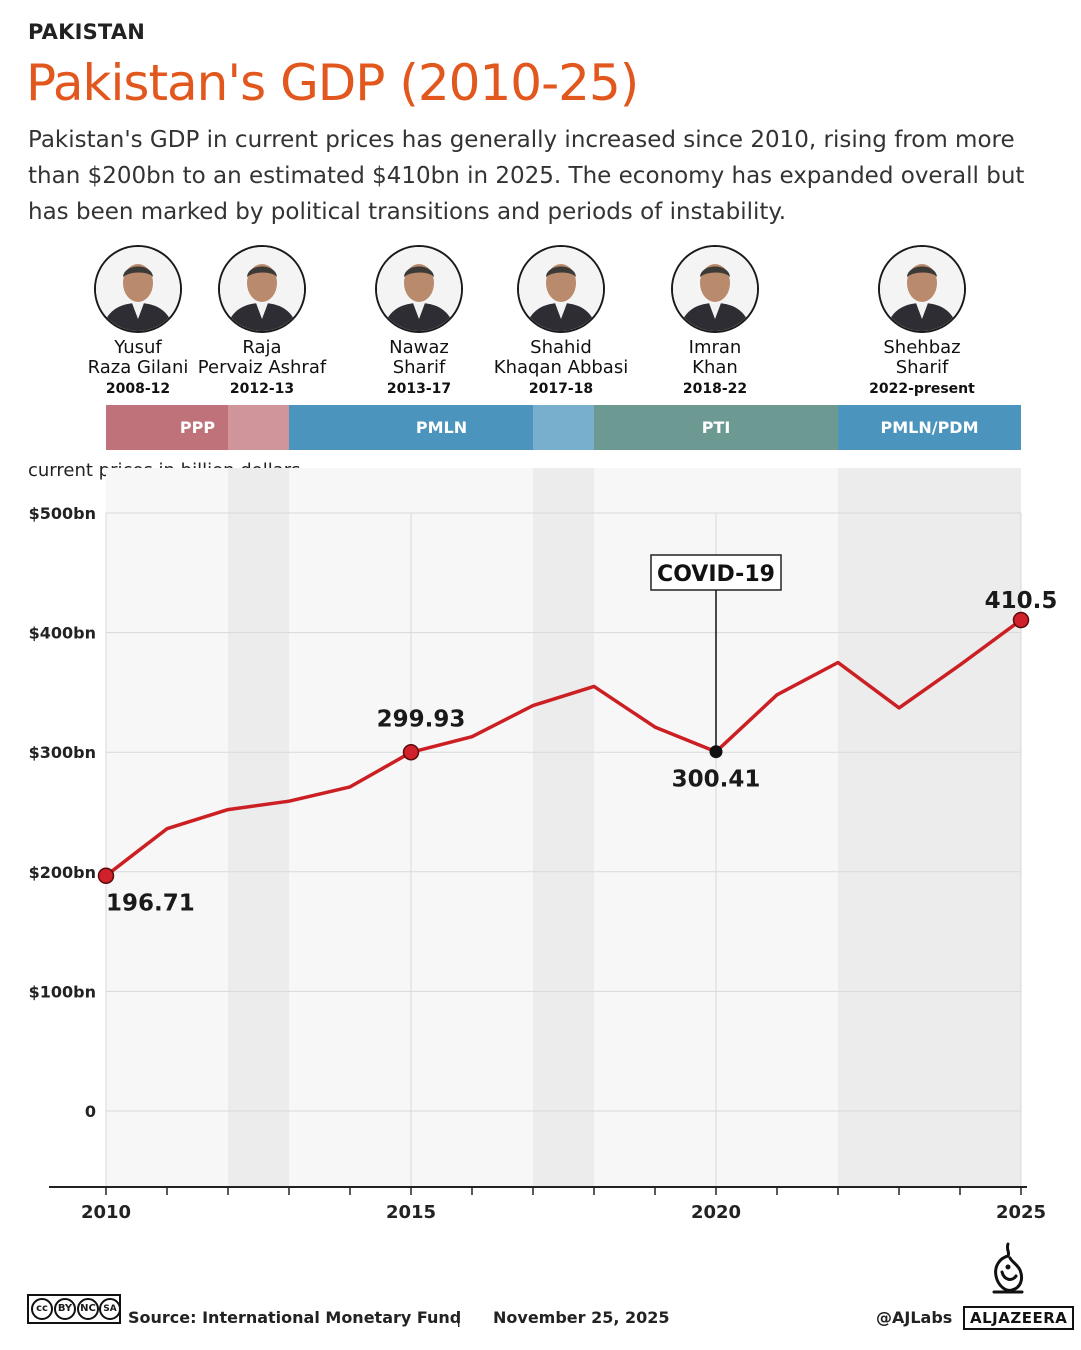 The image size is (1081, 1350). Describe the element at coordinates (1021, 1212) in the screenshot. I see `x-tick-label: 2025` at that location.